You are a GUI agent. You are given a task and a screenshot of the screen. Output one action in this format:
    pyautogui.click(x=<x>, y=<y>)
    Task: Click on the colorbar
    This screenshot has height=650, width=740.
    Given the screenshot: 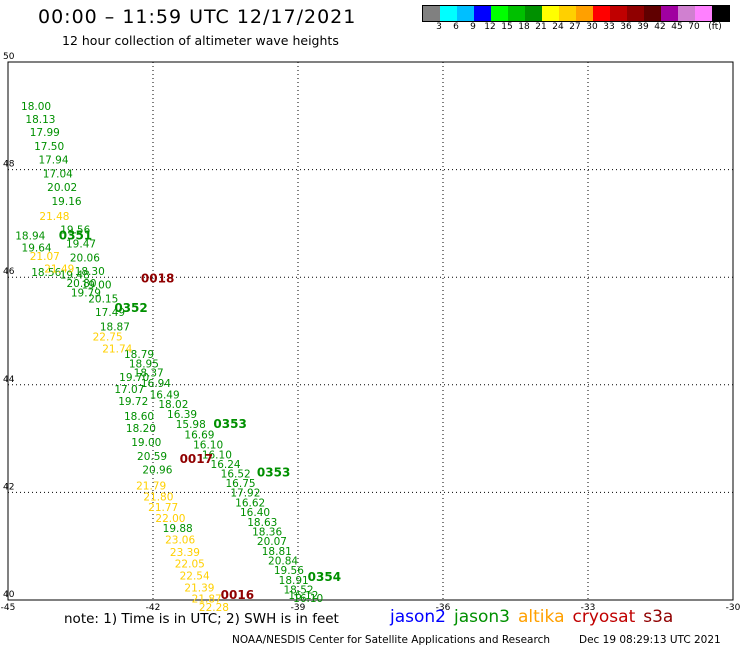 What is the action you would take?
    pyautogui.click(x=576, y=13)
    